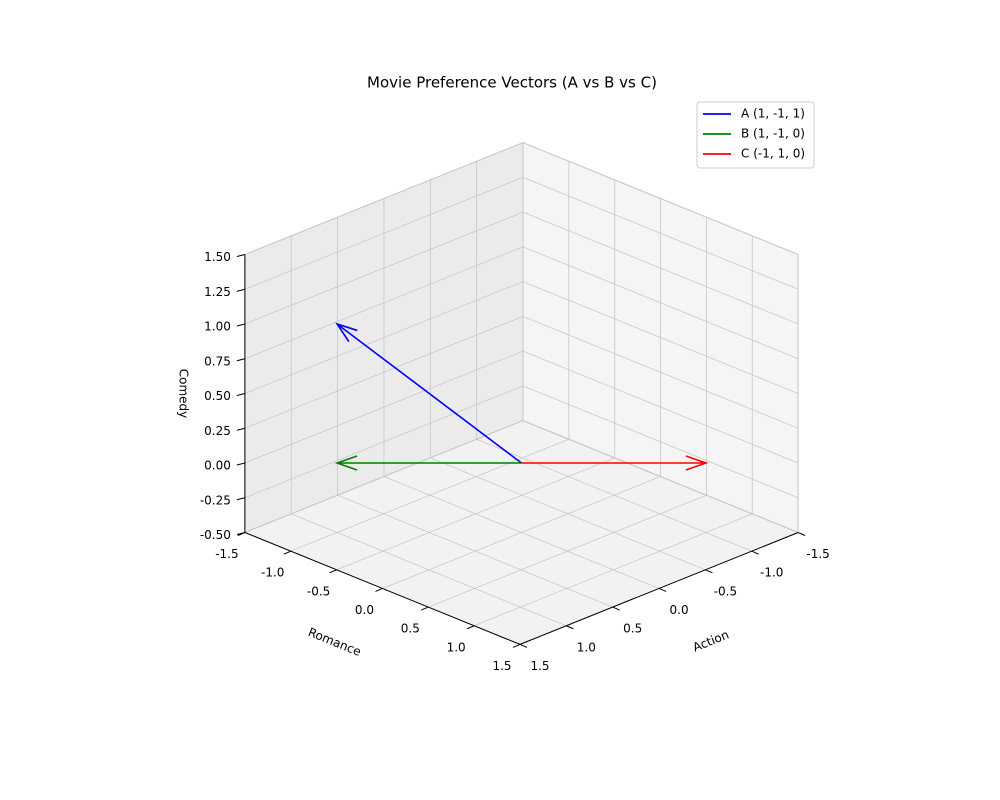 The image size is (1000, 800). I want to click on x-tick-label: 0.5, so click(632, 629).